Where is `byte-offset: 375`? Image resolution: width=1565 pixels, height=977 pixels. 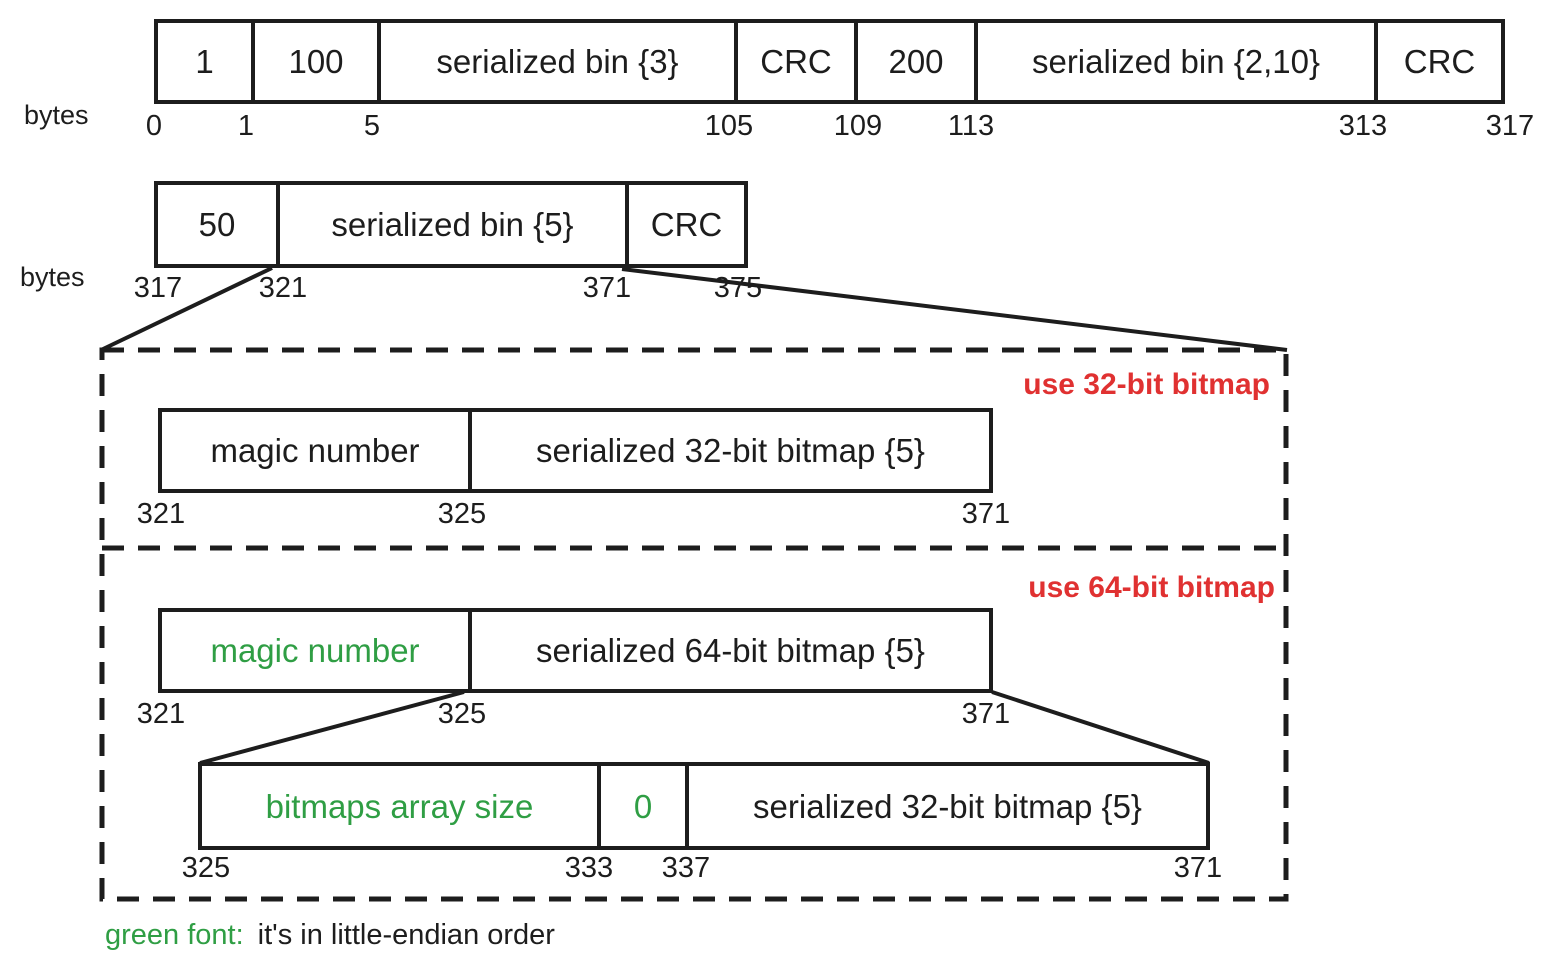 byte-offset: 375 is located at coordinates (738, 288).